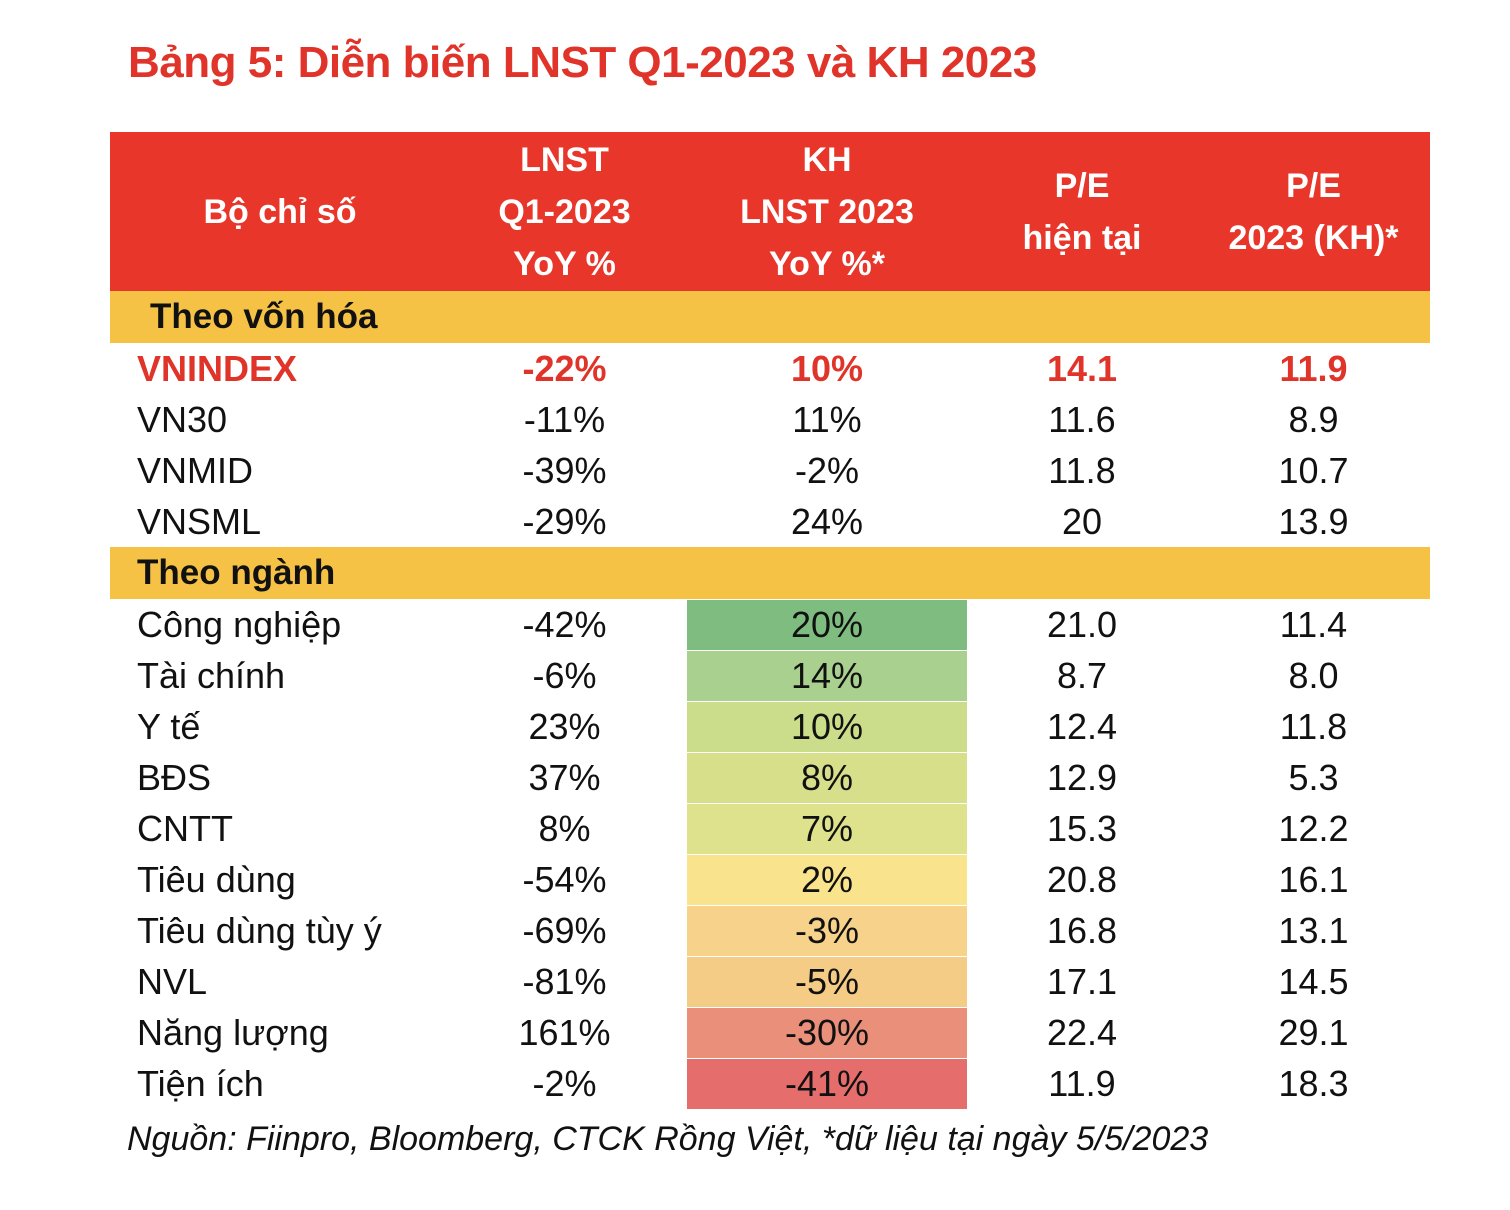 The height and width of the screenshot is (1210, 1510). What do you see at coordinates (564, 1032) in the screenshot?
I see `row-q1-yoy: 161%` at bounding box center [564, 1032].